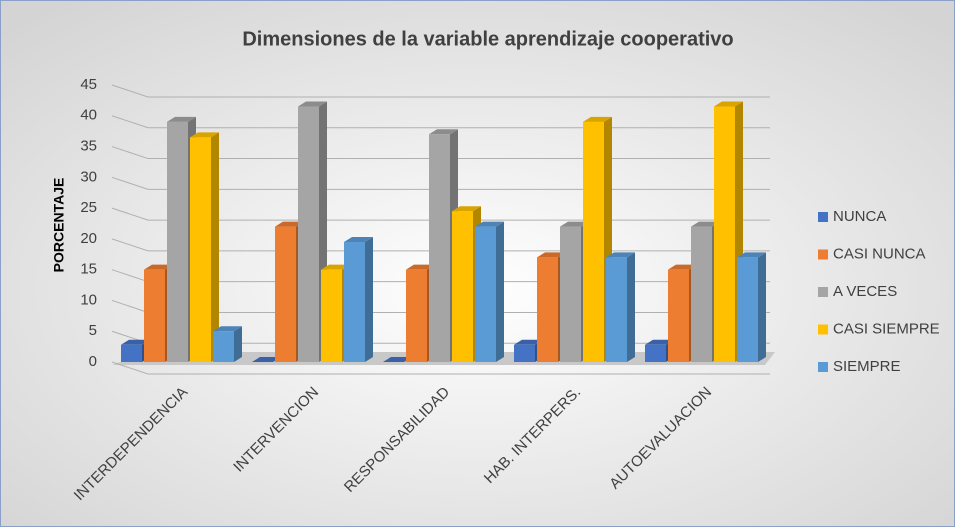 The height and width of the screenshot is (527, 955). Describe the element at coordinates (88, 115) in the screenshot. I see `y-tick-label: 40` at that location.